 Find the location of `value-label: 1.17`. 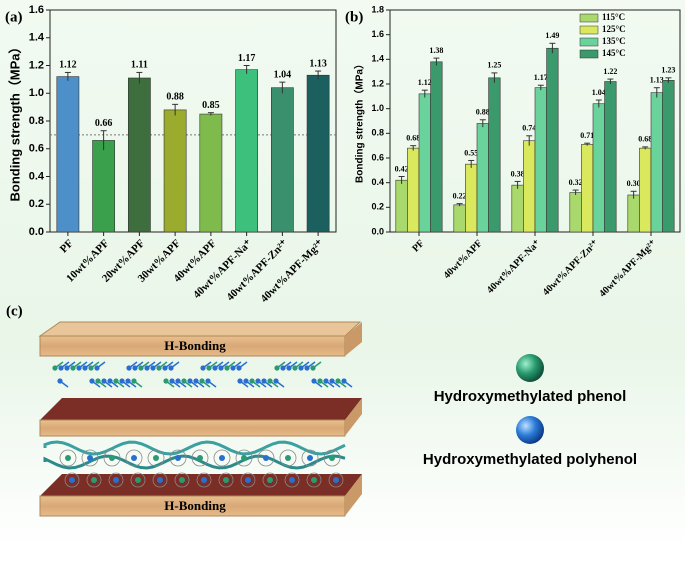

value-label: 1.17 is located at coordinates (247, 58).